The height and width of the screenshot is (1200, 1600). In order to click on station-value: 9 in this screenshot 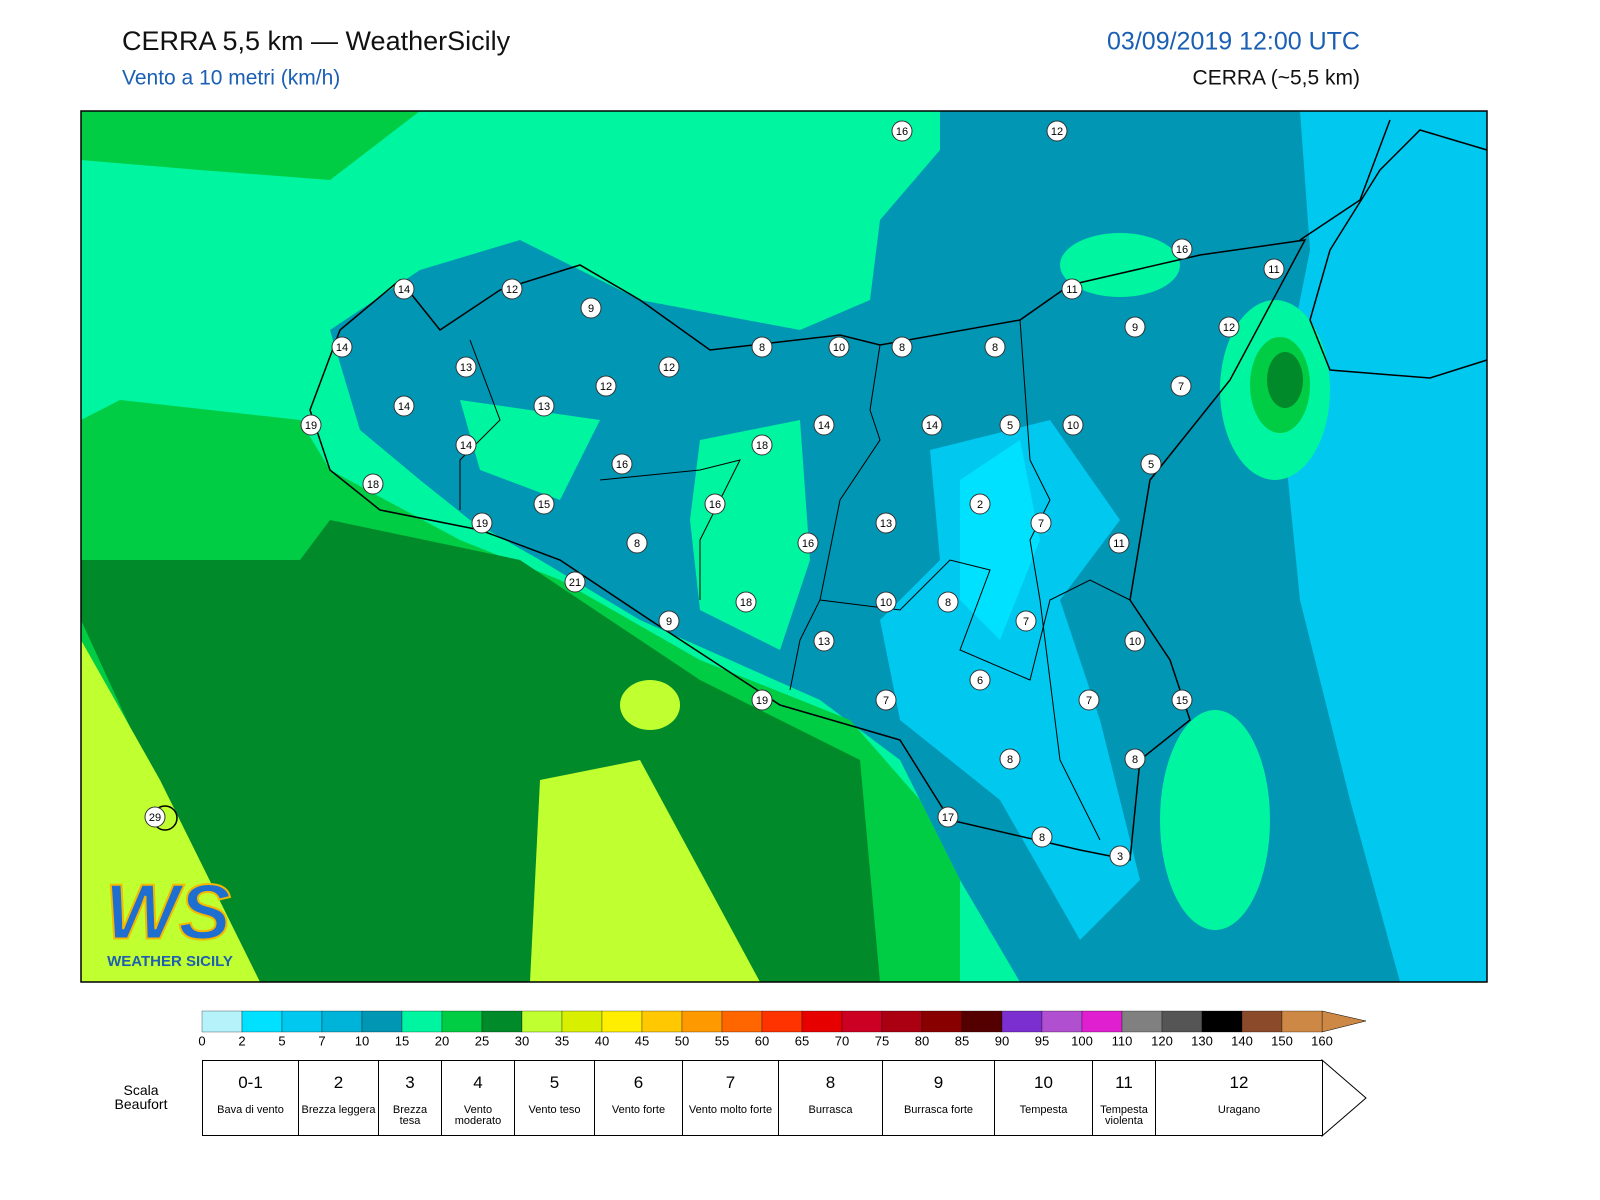, I will do `click(591, 309)`.